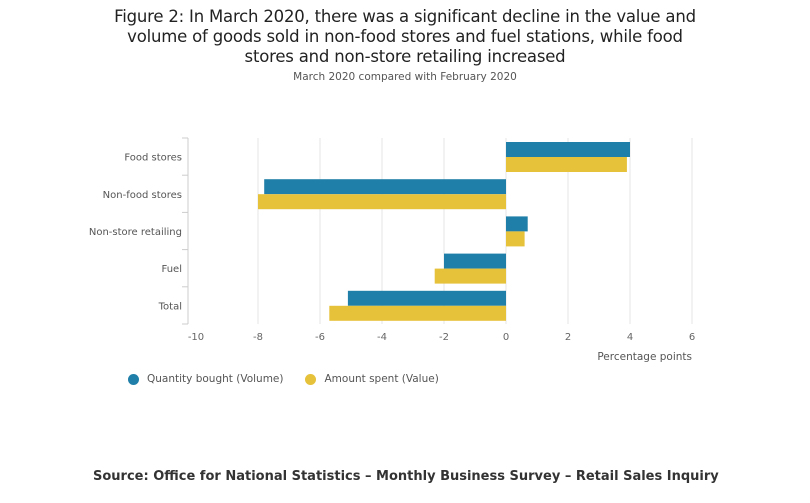 The image size is (810, 503). I want to click on x-tick-label: -8, so click(258, 337).